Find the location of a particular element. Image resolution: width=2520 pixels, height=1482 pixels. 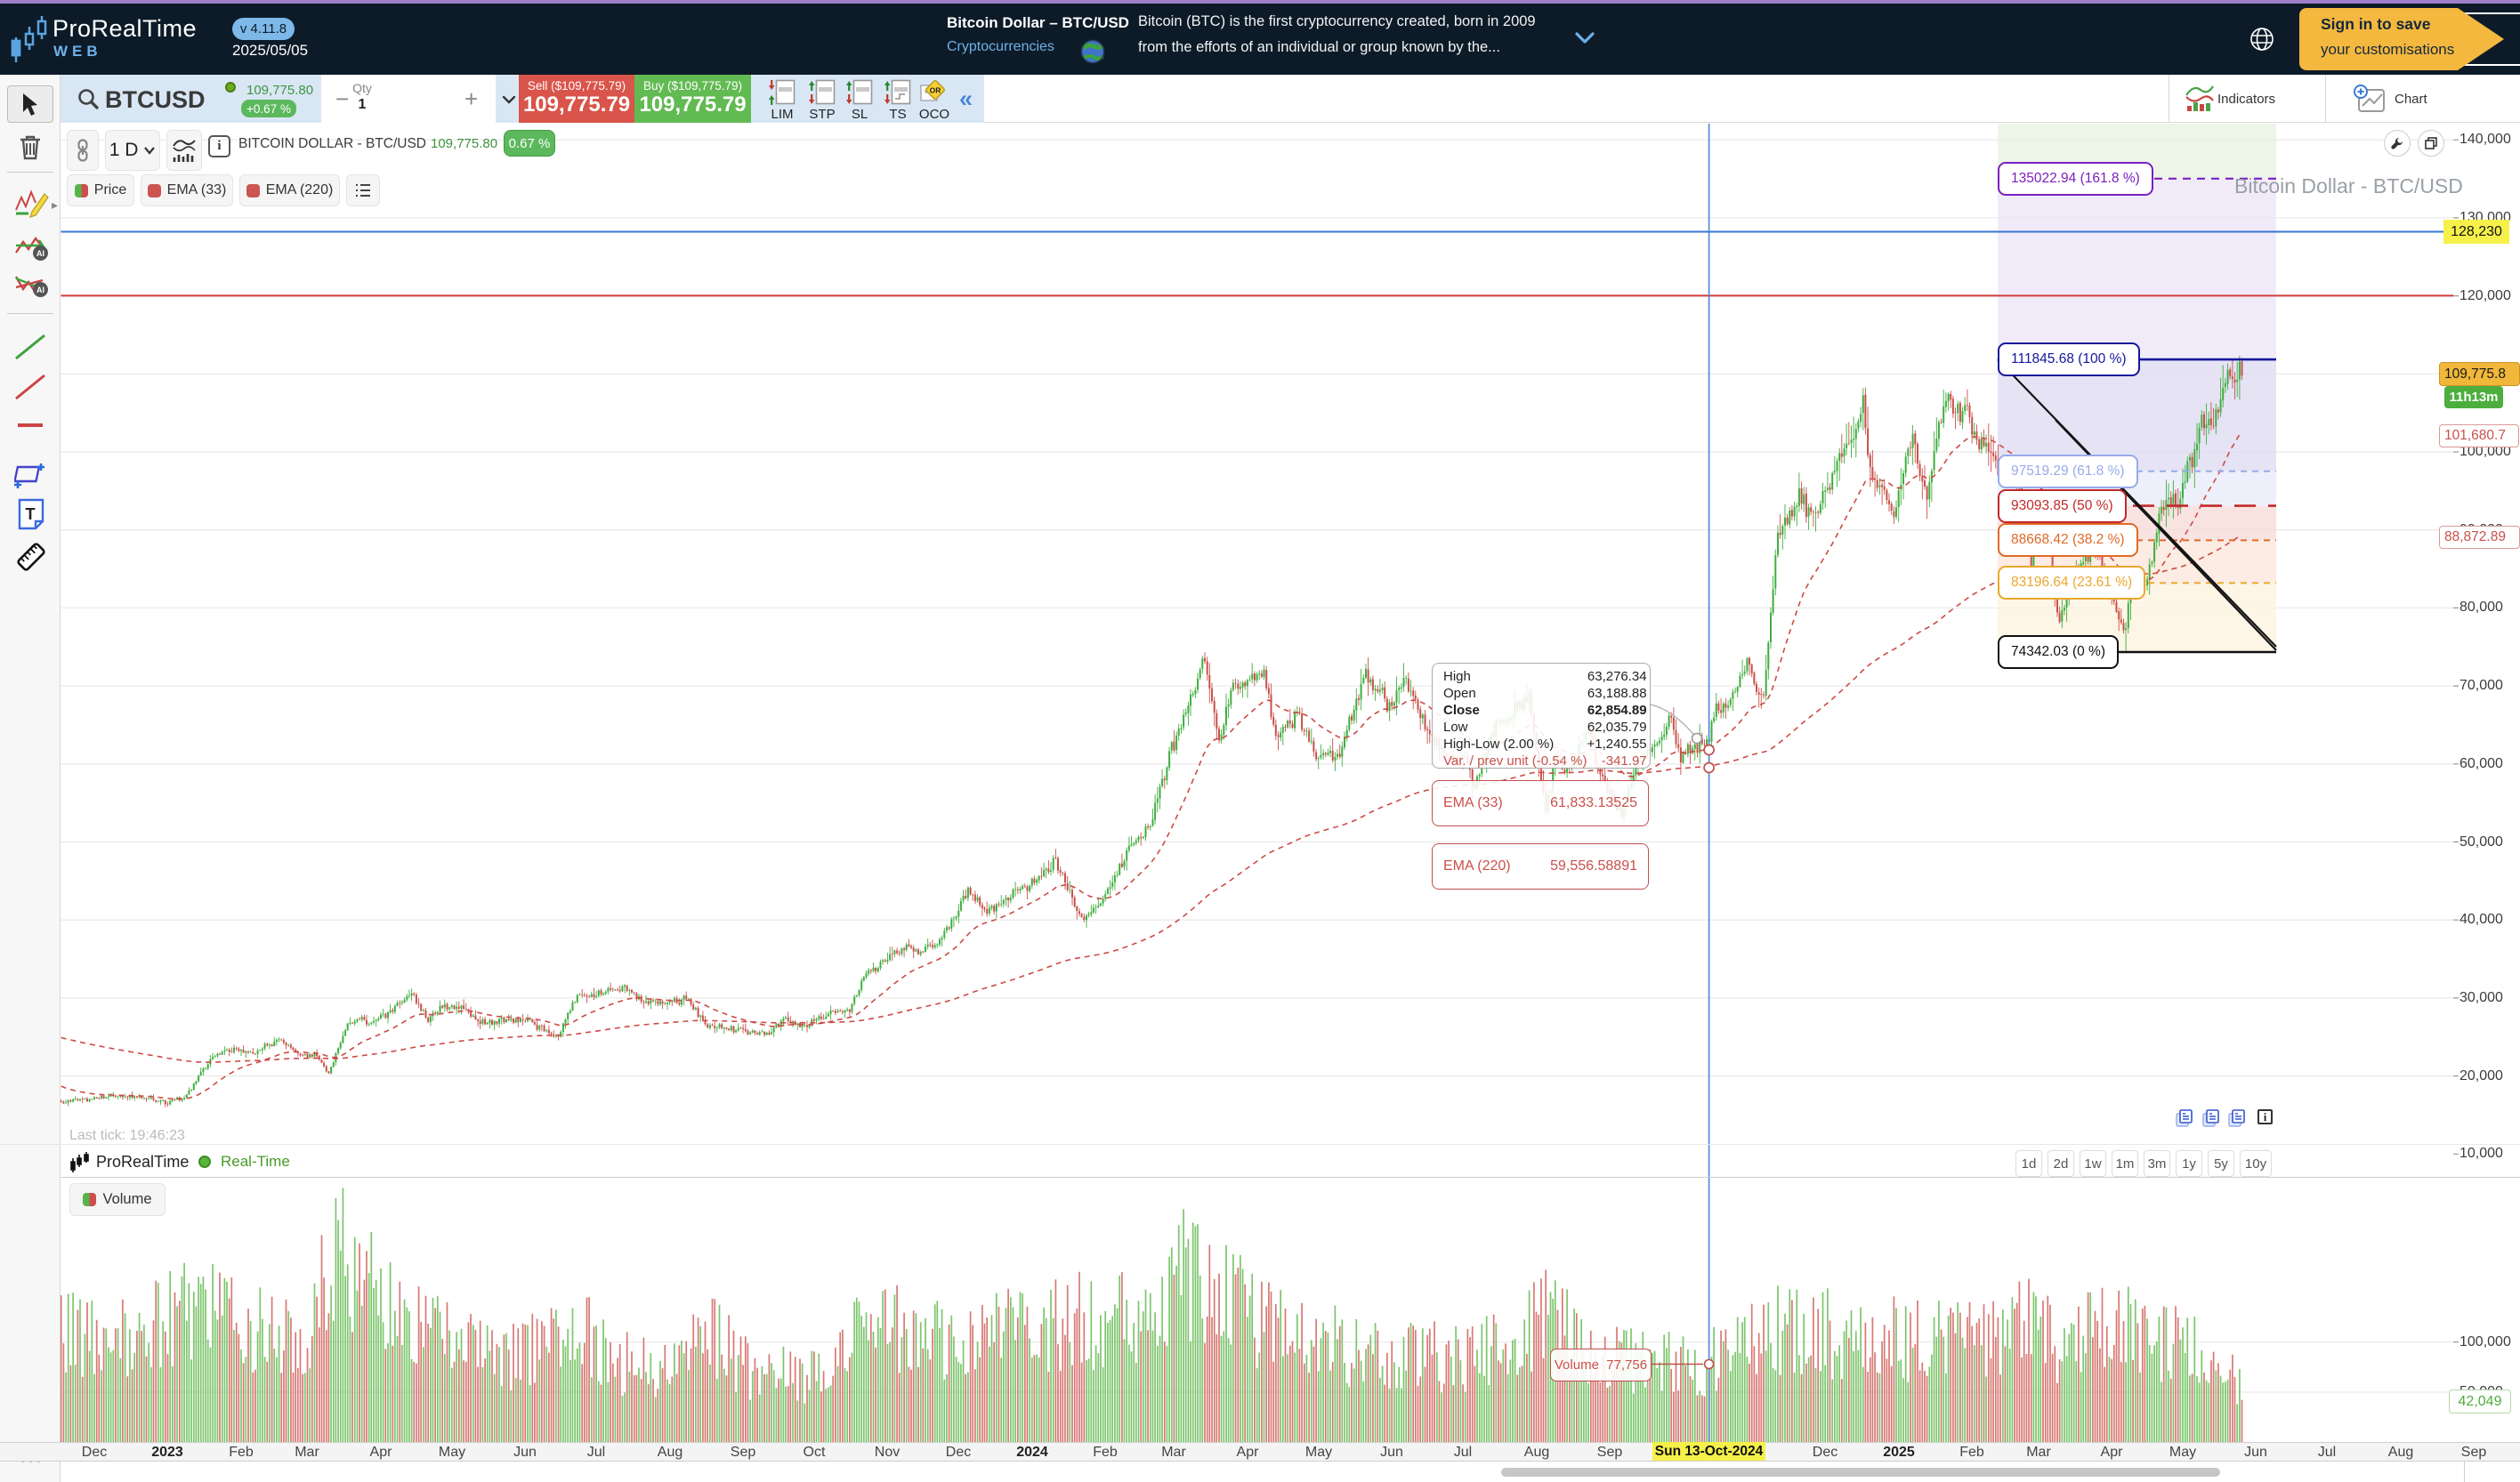

svg-text: T is located at coordinates (31, 514).